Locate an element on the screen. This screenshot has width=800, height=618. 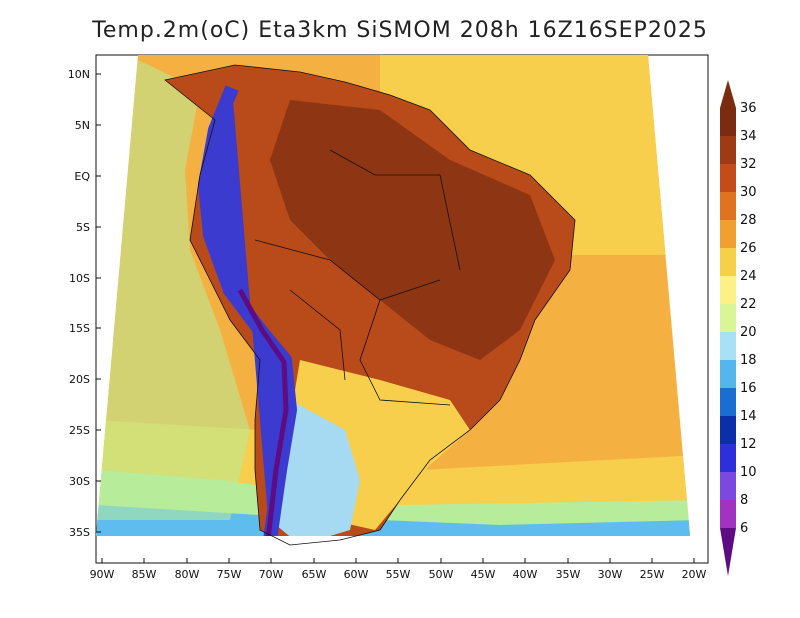
lat-tick: 35S is located at coordinates (79, 532).